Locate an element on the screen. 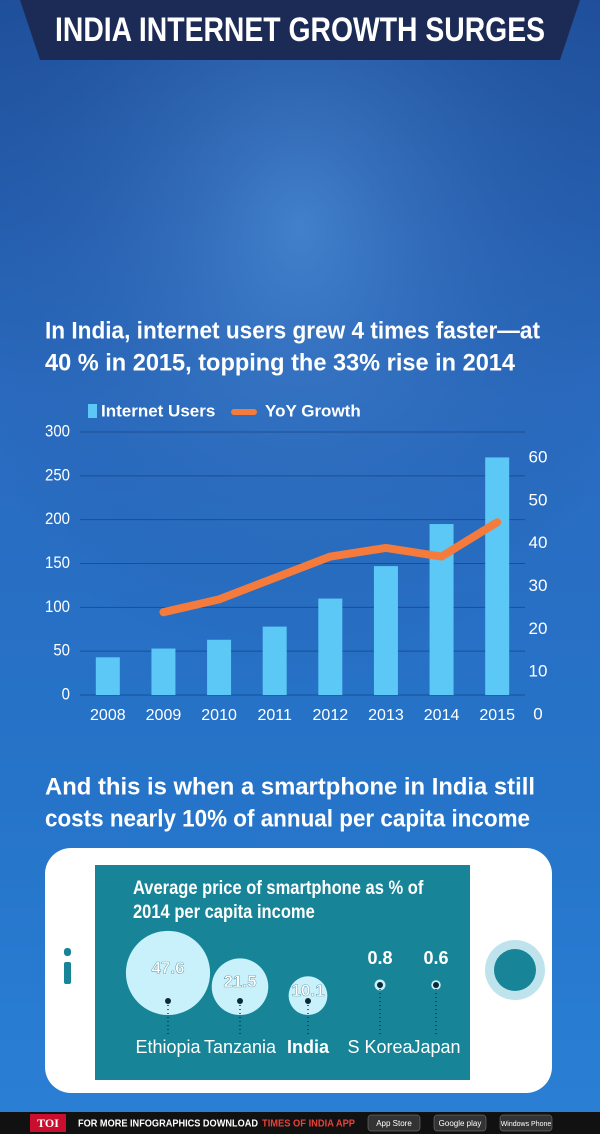 The height and width of the screenshot is (1134, 600). line is located at coordinates (330, 567).